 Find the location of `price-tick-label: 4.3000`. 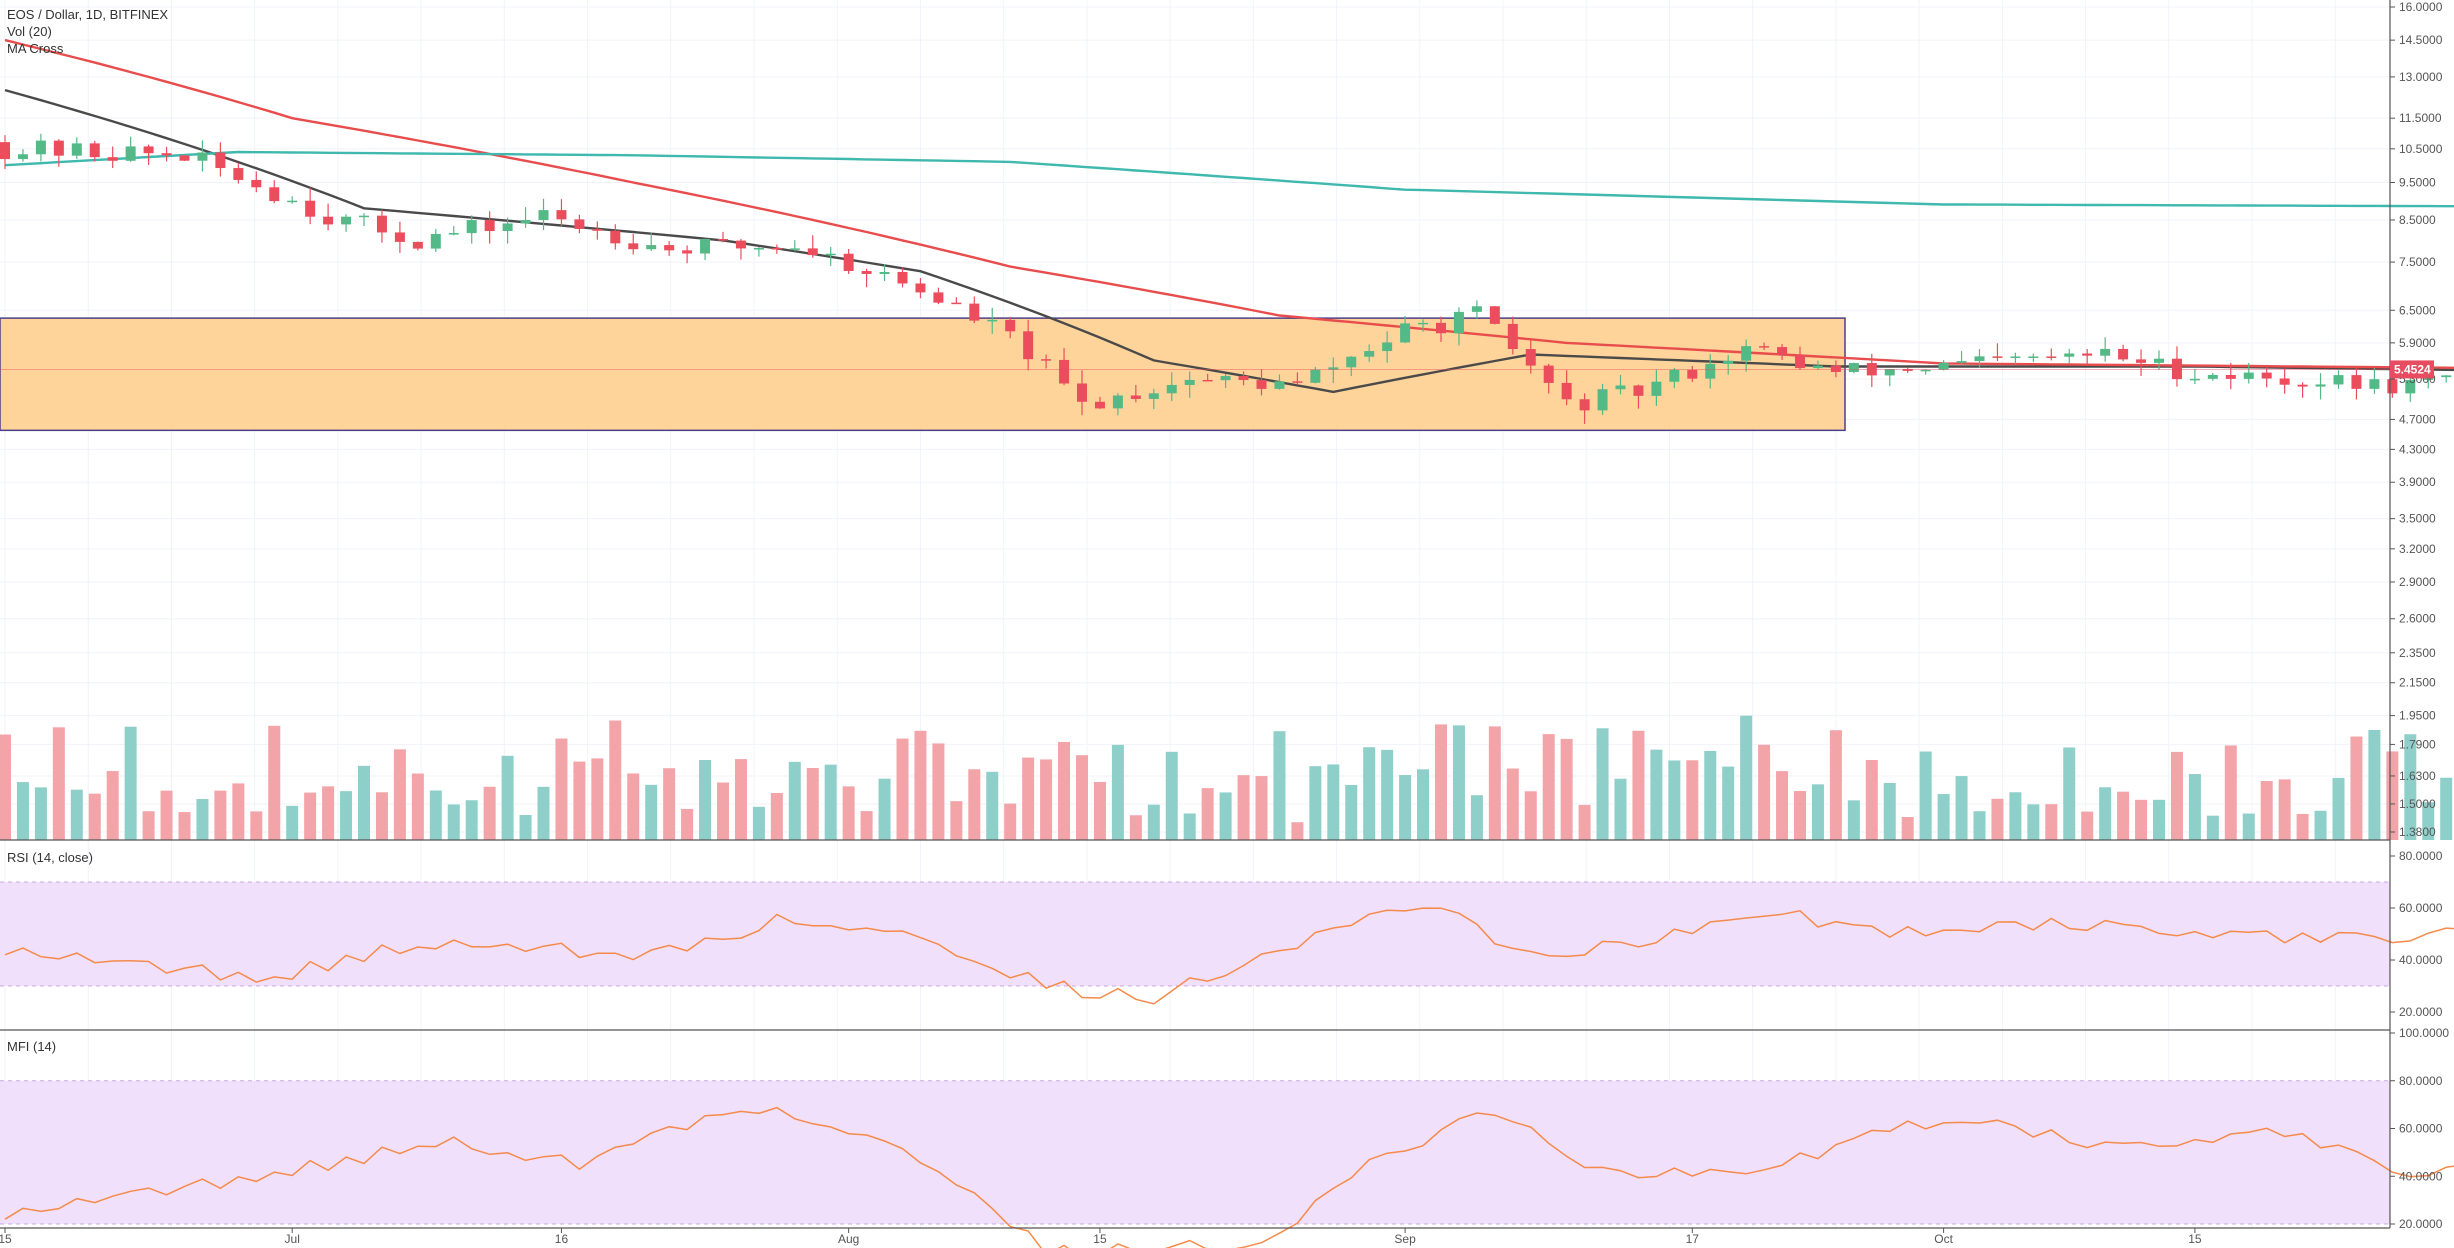

price-tick-label: 4.3000 is located at coordinates (2417, 449).